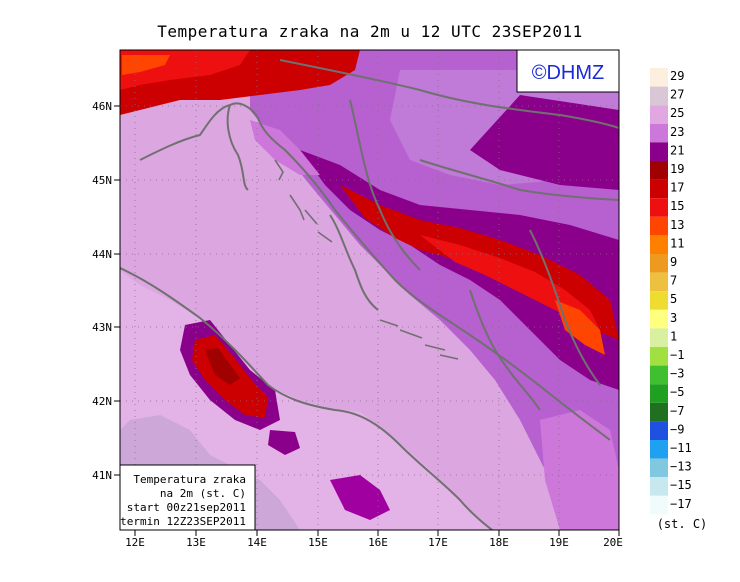 The image size is (740, 582). What do you see at coordinates (677, 95) in the screenshot?
I see `legend-label: 27` at bounding box center [677, 95].